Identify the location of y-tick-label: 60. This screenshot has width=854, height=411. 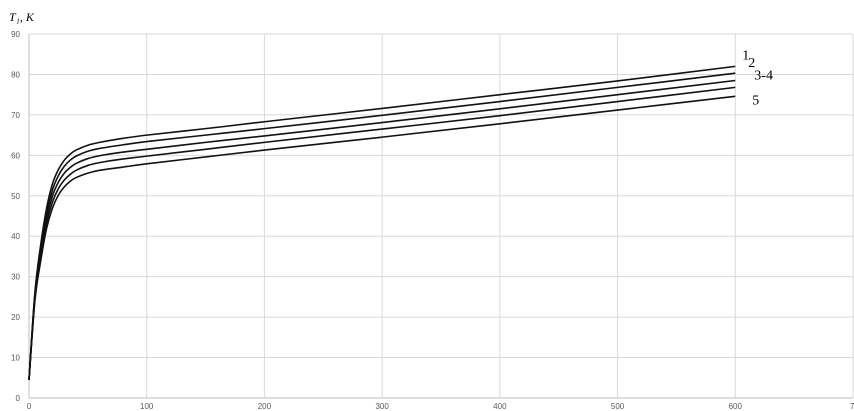
(15, 155).